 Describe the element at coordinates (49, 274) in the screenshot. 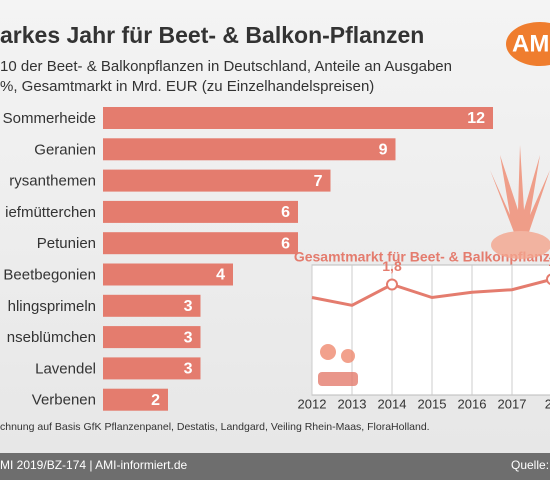

I see `category-label: Beetbegonien` at that location.